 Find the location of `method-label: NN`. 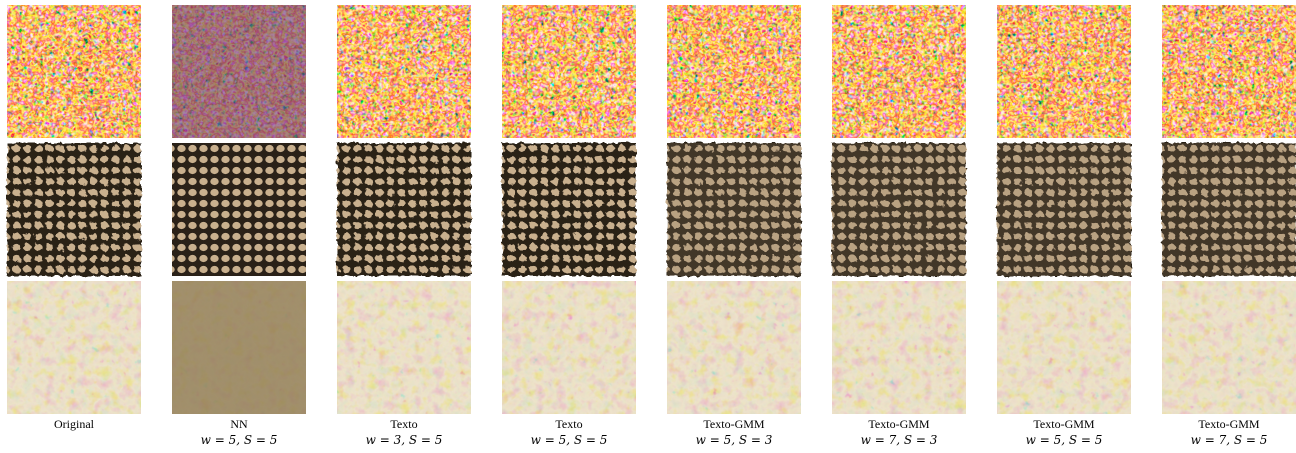

method-label: NN is located at coordinates (239, 424).